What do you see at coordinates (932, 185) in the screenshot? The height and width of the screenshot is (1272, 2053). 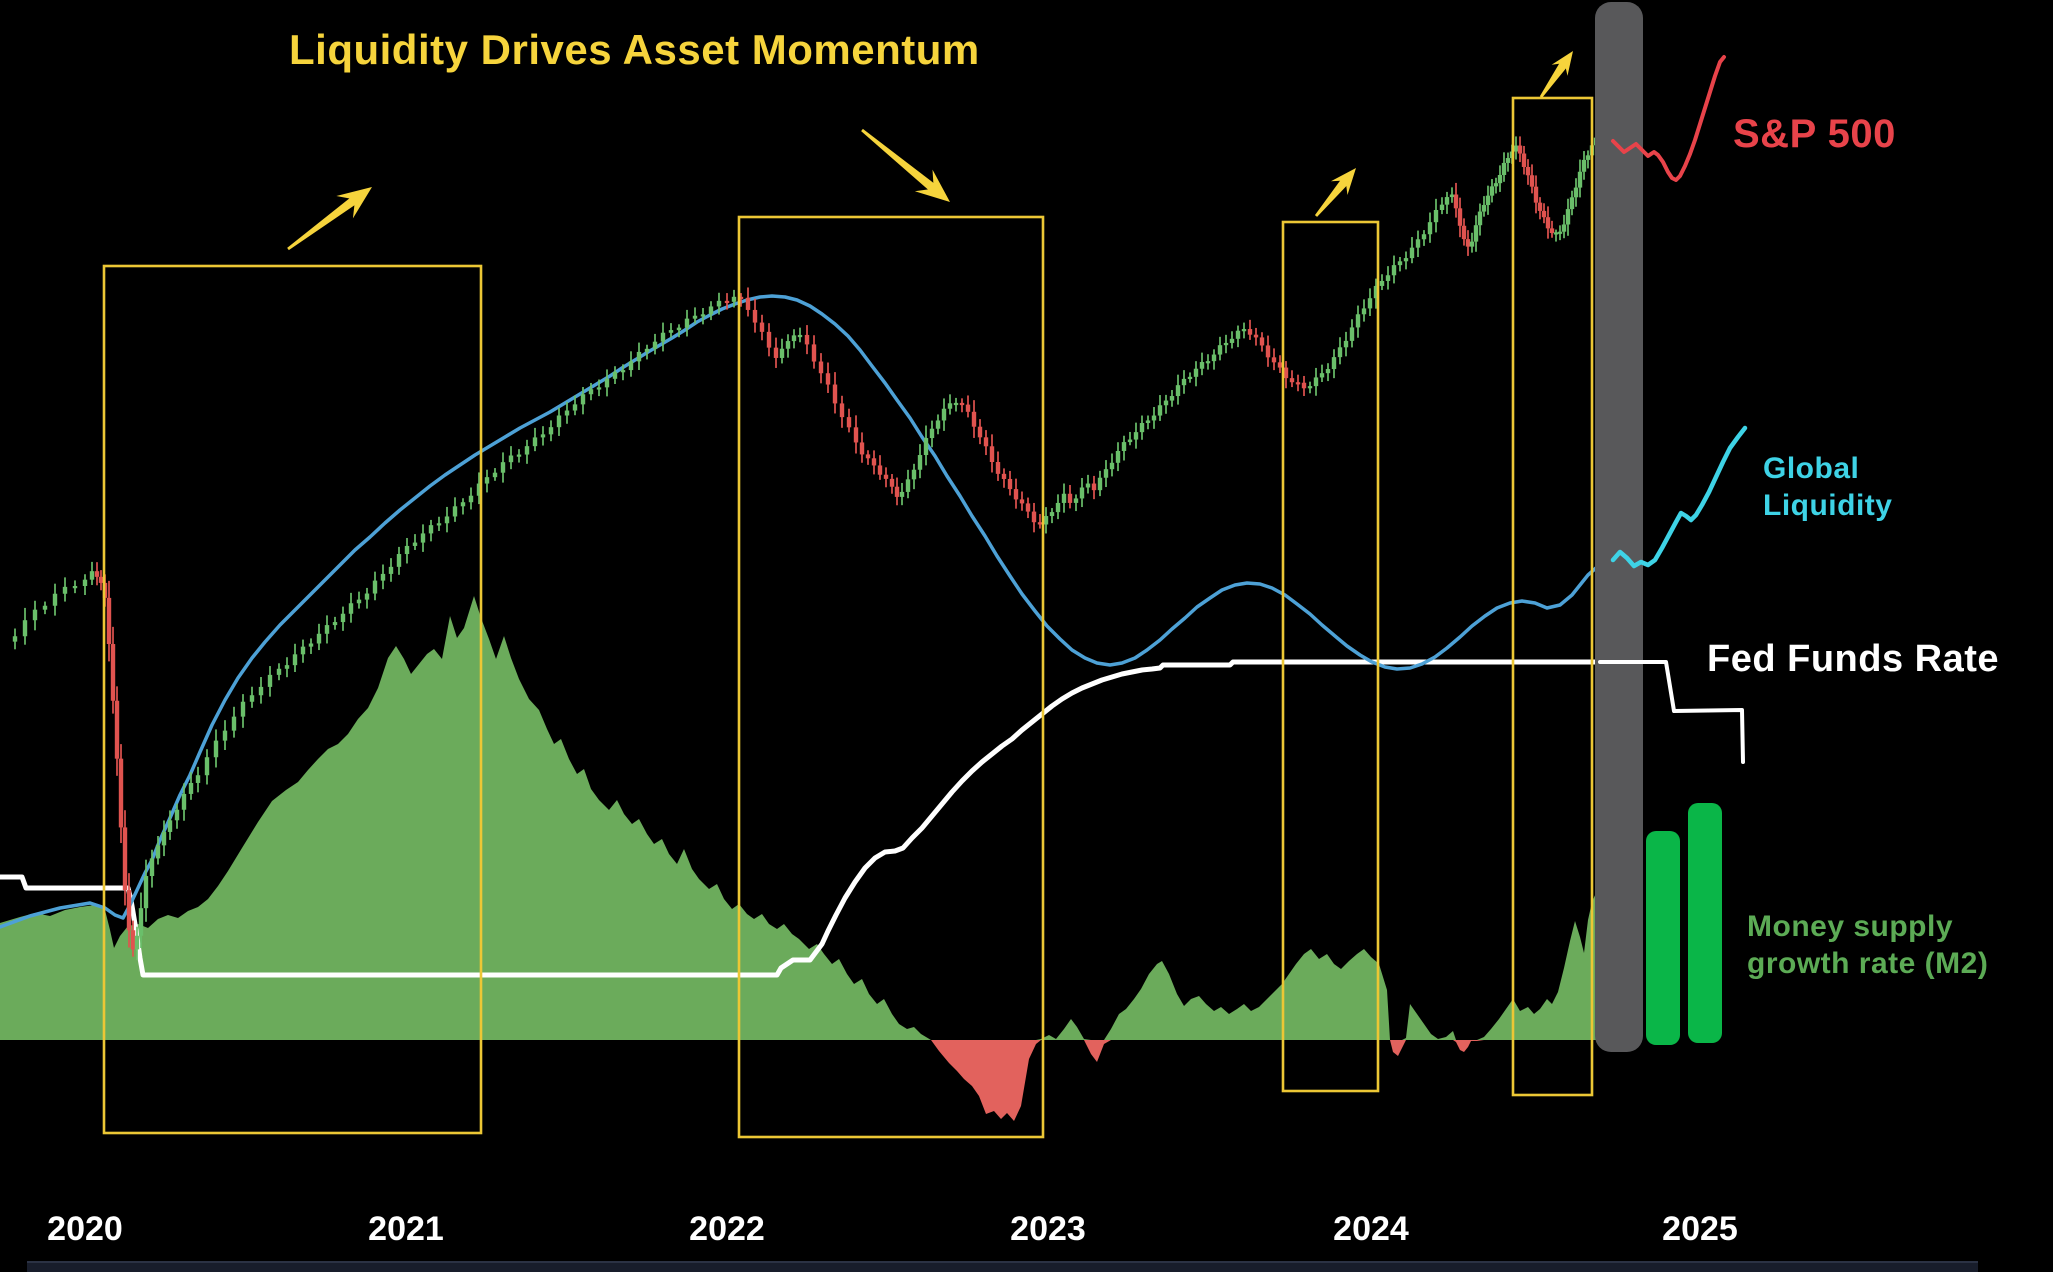 I see `arrow-2-head` at bounding box center [932, 185].